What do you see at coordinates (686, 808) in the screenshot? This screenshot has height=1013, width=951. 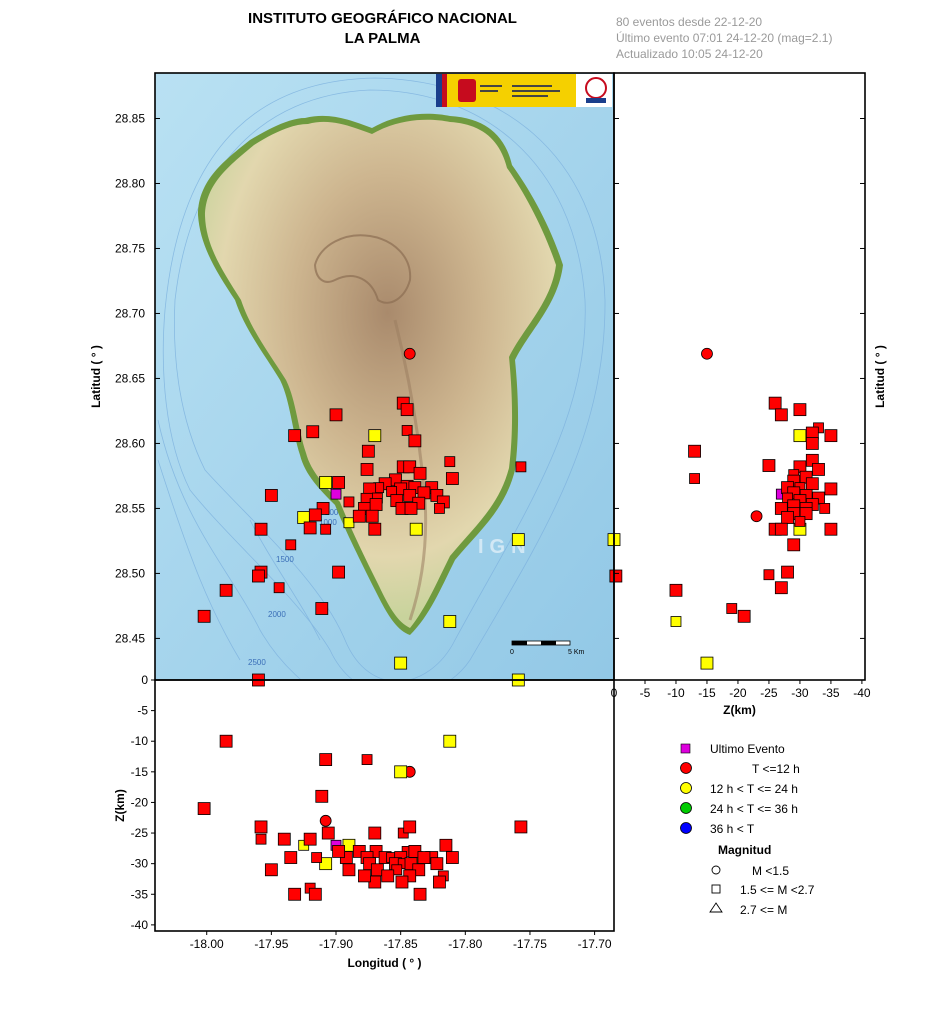 I see `legend-green-marker` at bounding box center [686, 808].